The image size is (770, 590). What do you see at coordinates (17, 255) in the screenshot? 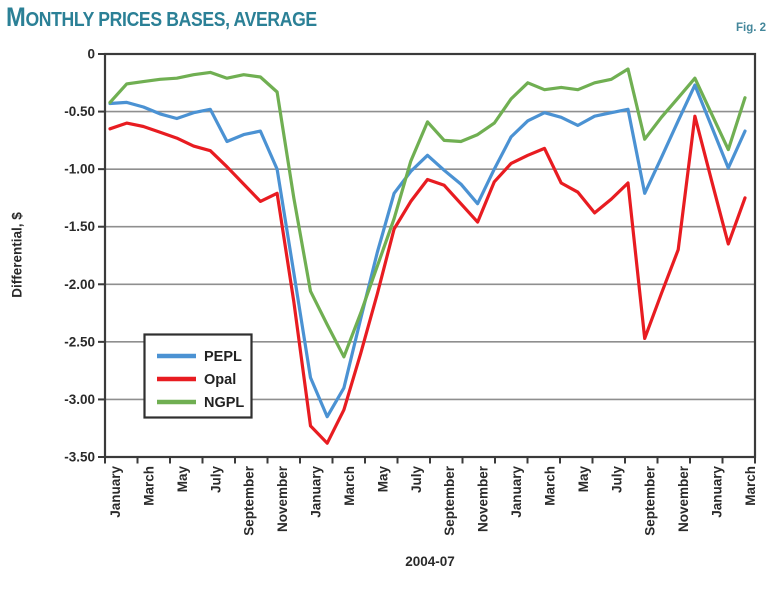
I see `y-axis-title: Differential, $` at bounding box center [17, 255].